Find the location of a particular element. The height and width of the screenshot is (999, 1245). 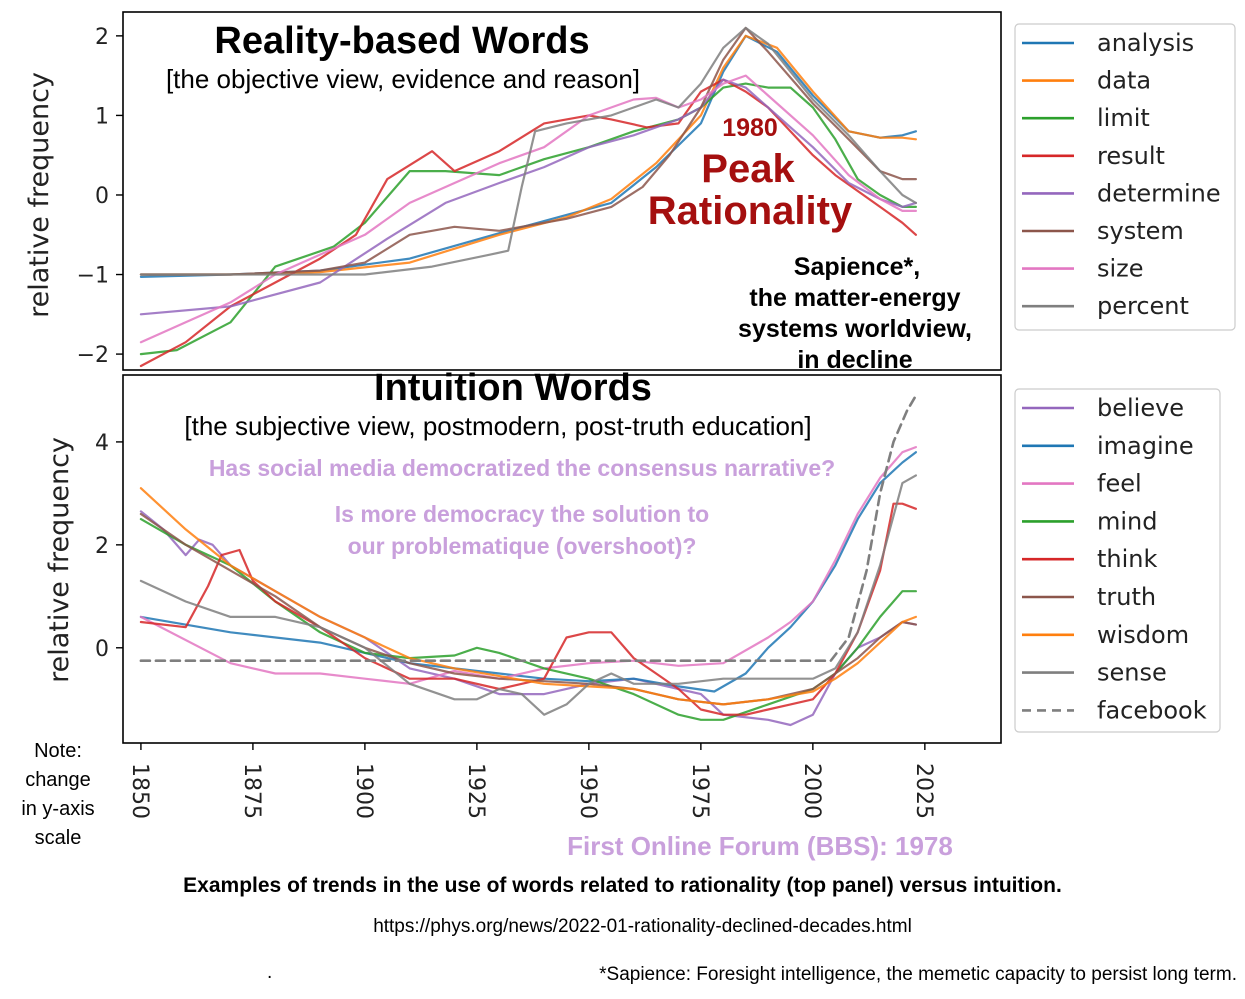

xtick-label: 1875 is located at coordinates (251, 791).